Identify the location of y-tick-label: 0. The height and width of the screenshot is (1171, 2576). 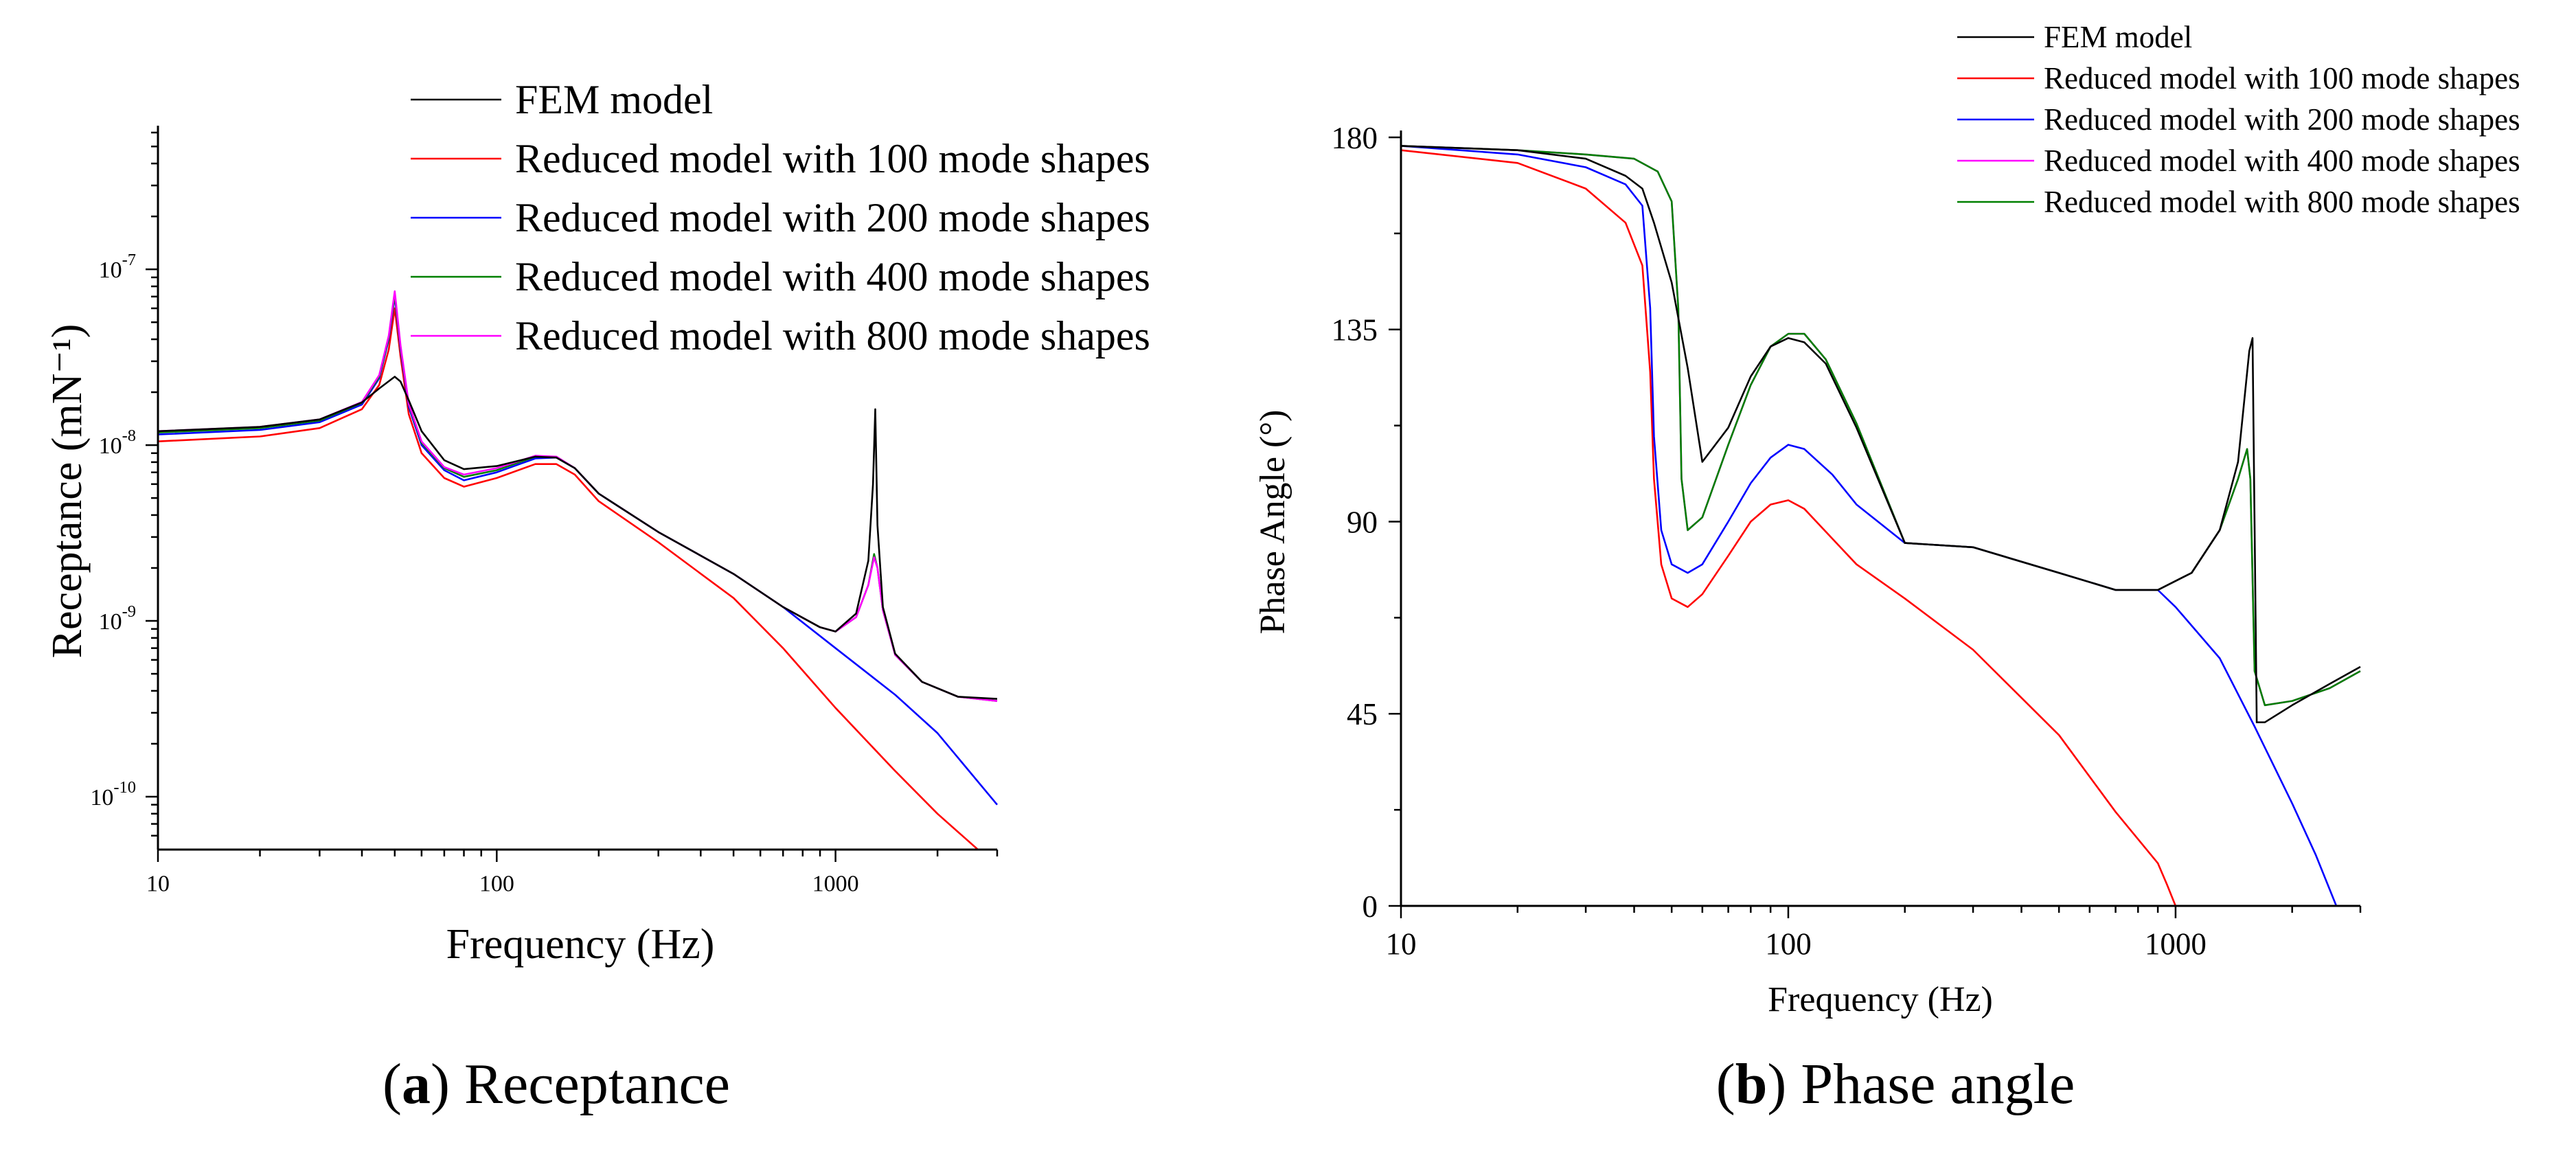
(1370, 906).